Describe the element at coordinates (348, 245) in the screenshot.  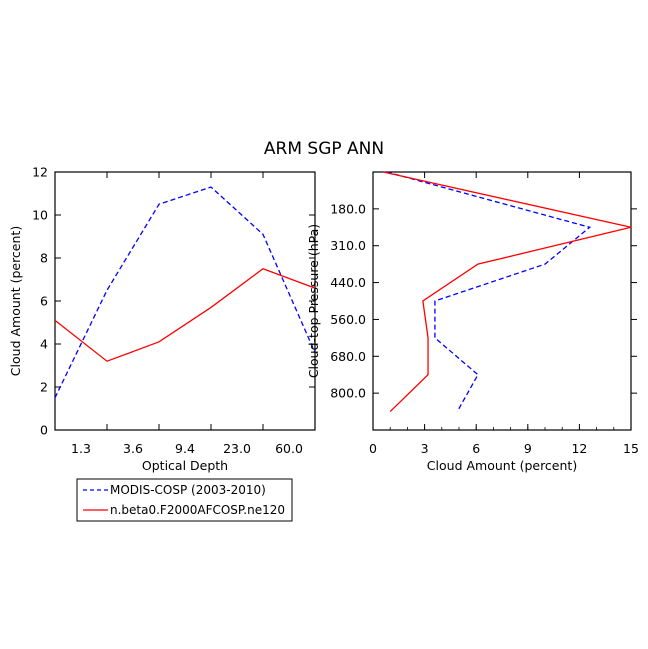
I see `right-y-tick-label: 310.0` at that location.